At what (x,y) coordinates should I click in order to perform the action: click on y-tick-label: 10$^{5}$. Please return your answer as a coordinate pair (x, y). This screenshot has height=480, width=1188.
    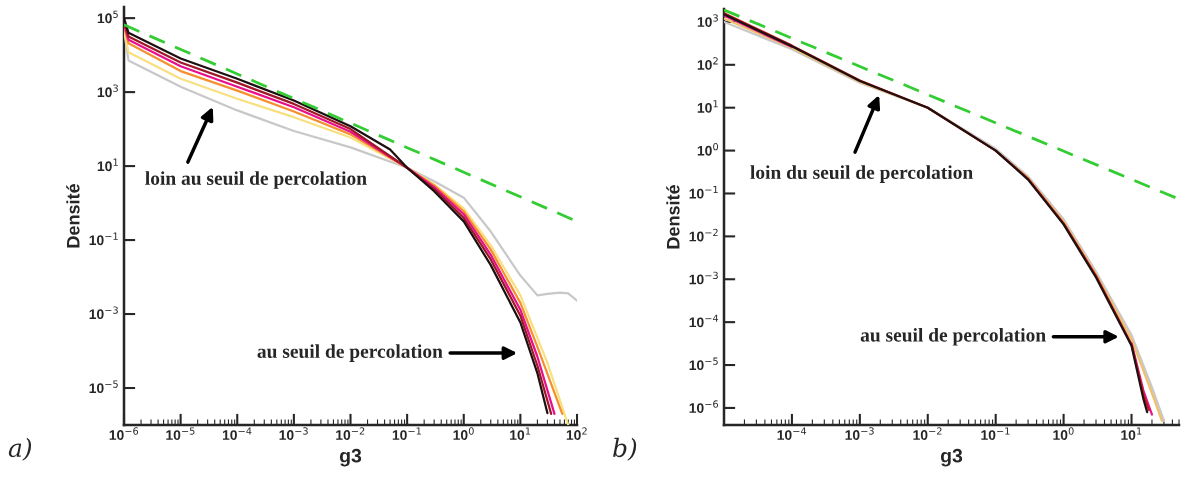
    Looking at the image, I should click on (107, 17).